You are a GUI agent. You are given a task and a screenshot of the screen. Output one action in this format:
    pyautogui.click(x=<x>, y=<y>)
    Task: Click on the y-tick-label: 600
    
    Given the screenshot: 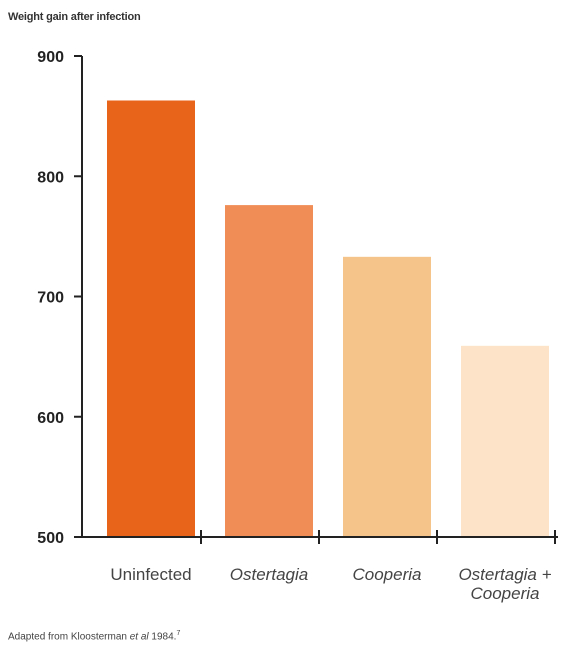 What is the action you would take?
    pyautogui.click(x=50, y=418)
    